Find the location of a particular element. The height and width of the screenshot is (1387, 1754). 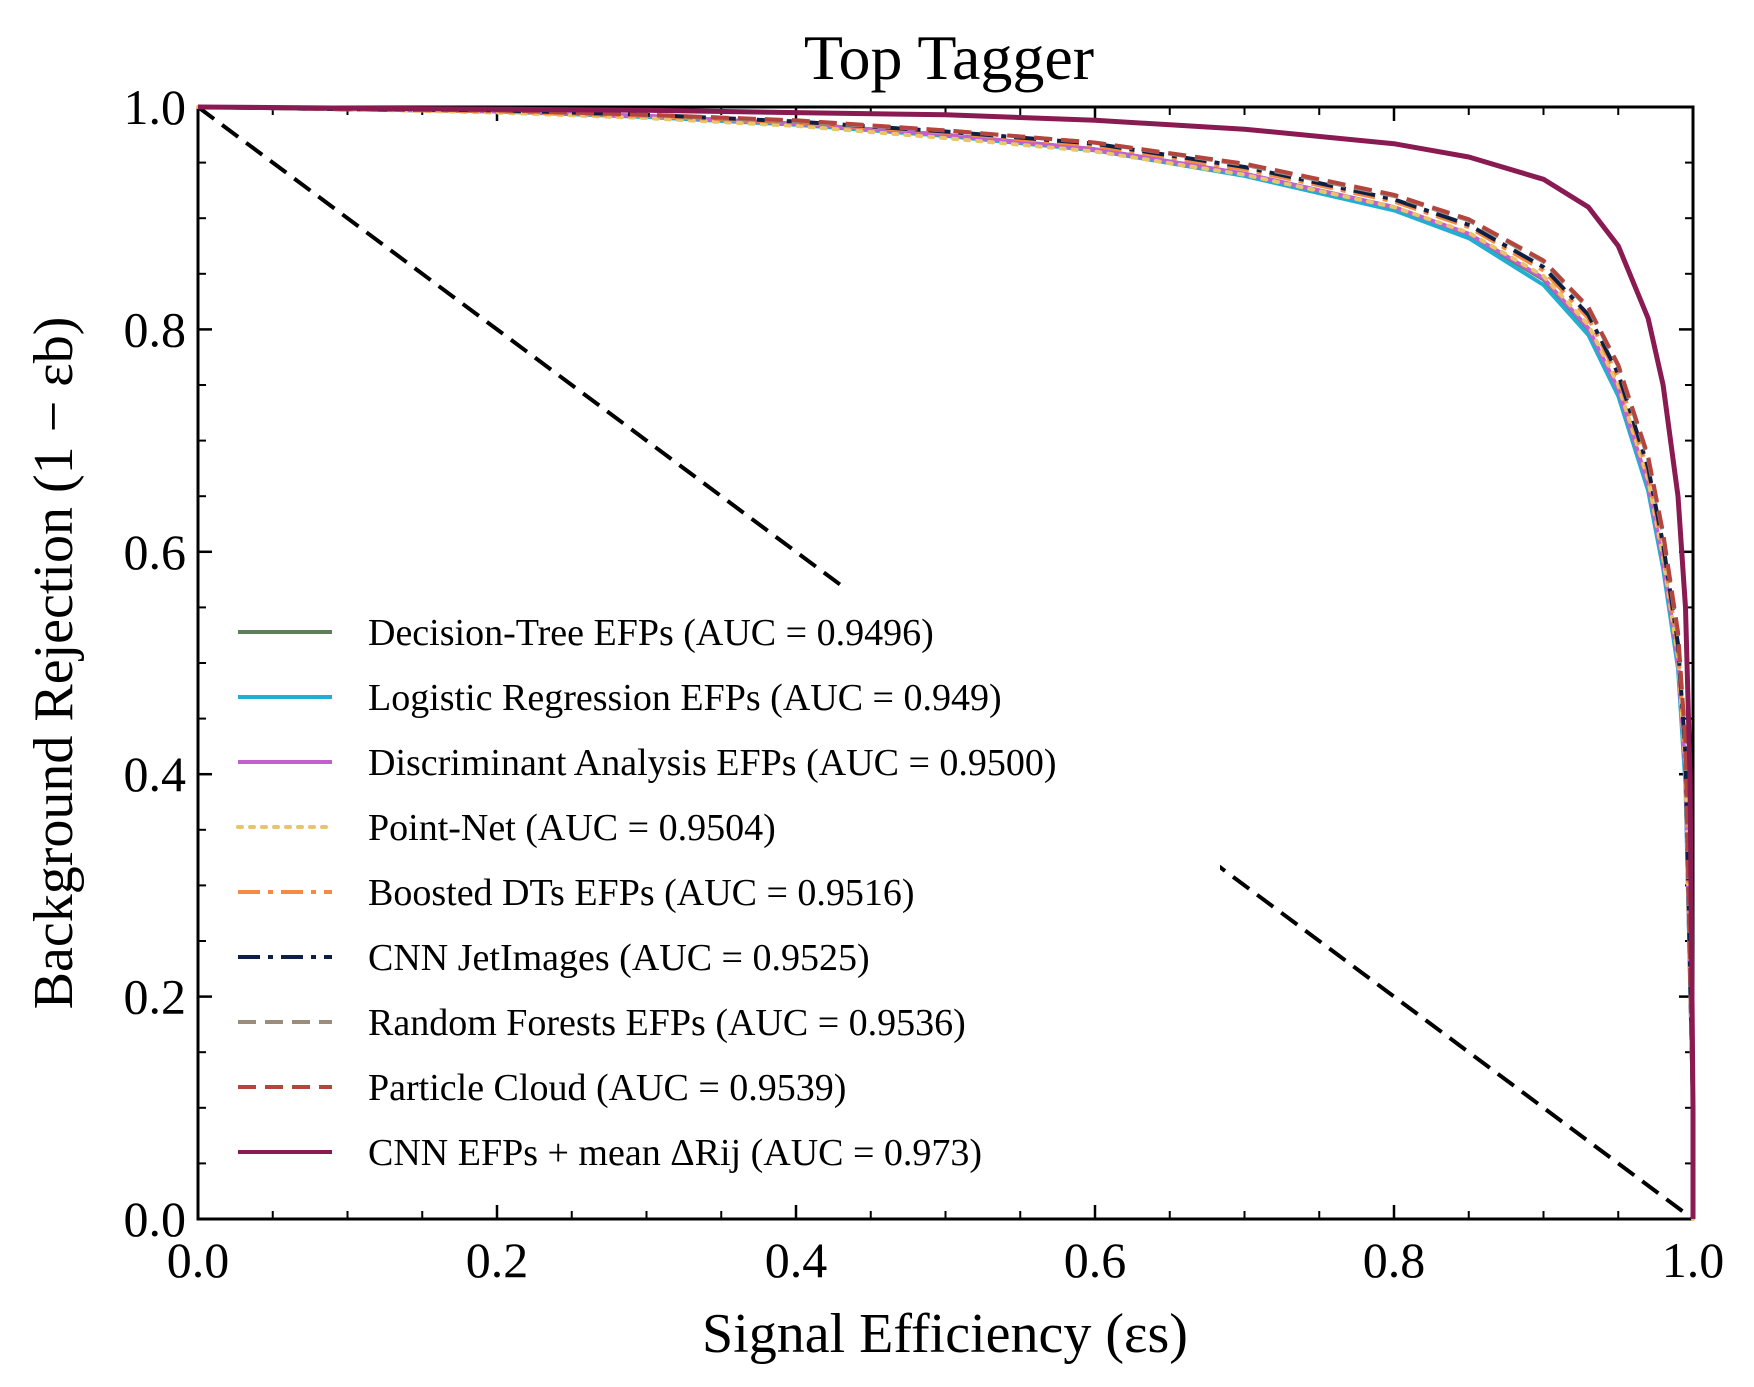

x-axis-label: Signal Efficiency (εs) is located at coordinates (945, 1334).